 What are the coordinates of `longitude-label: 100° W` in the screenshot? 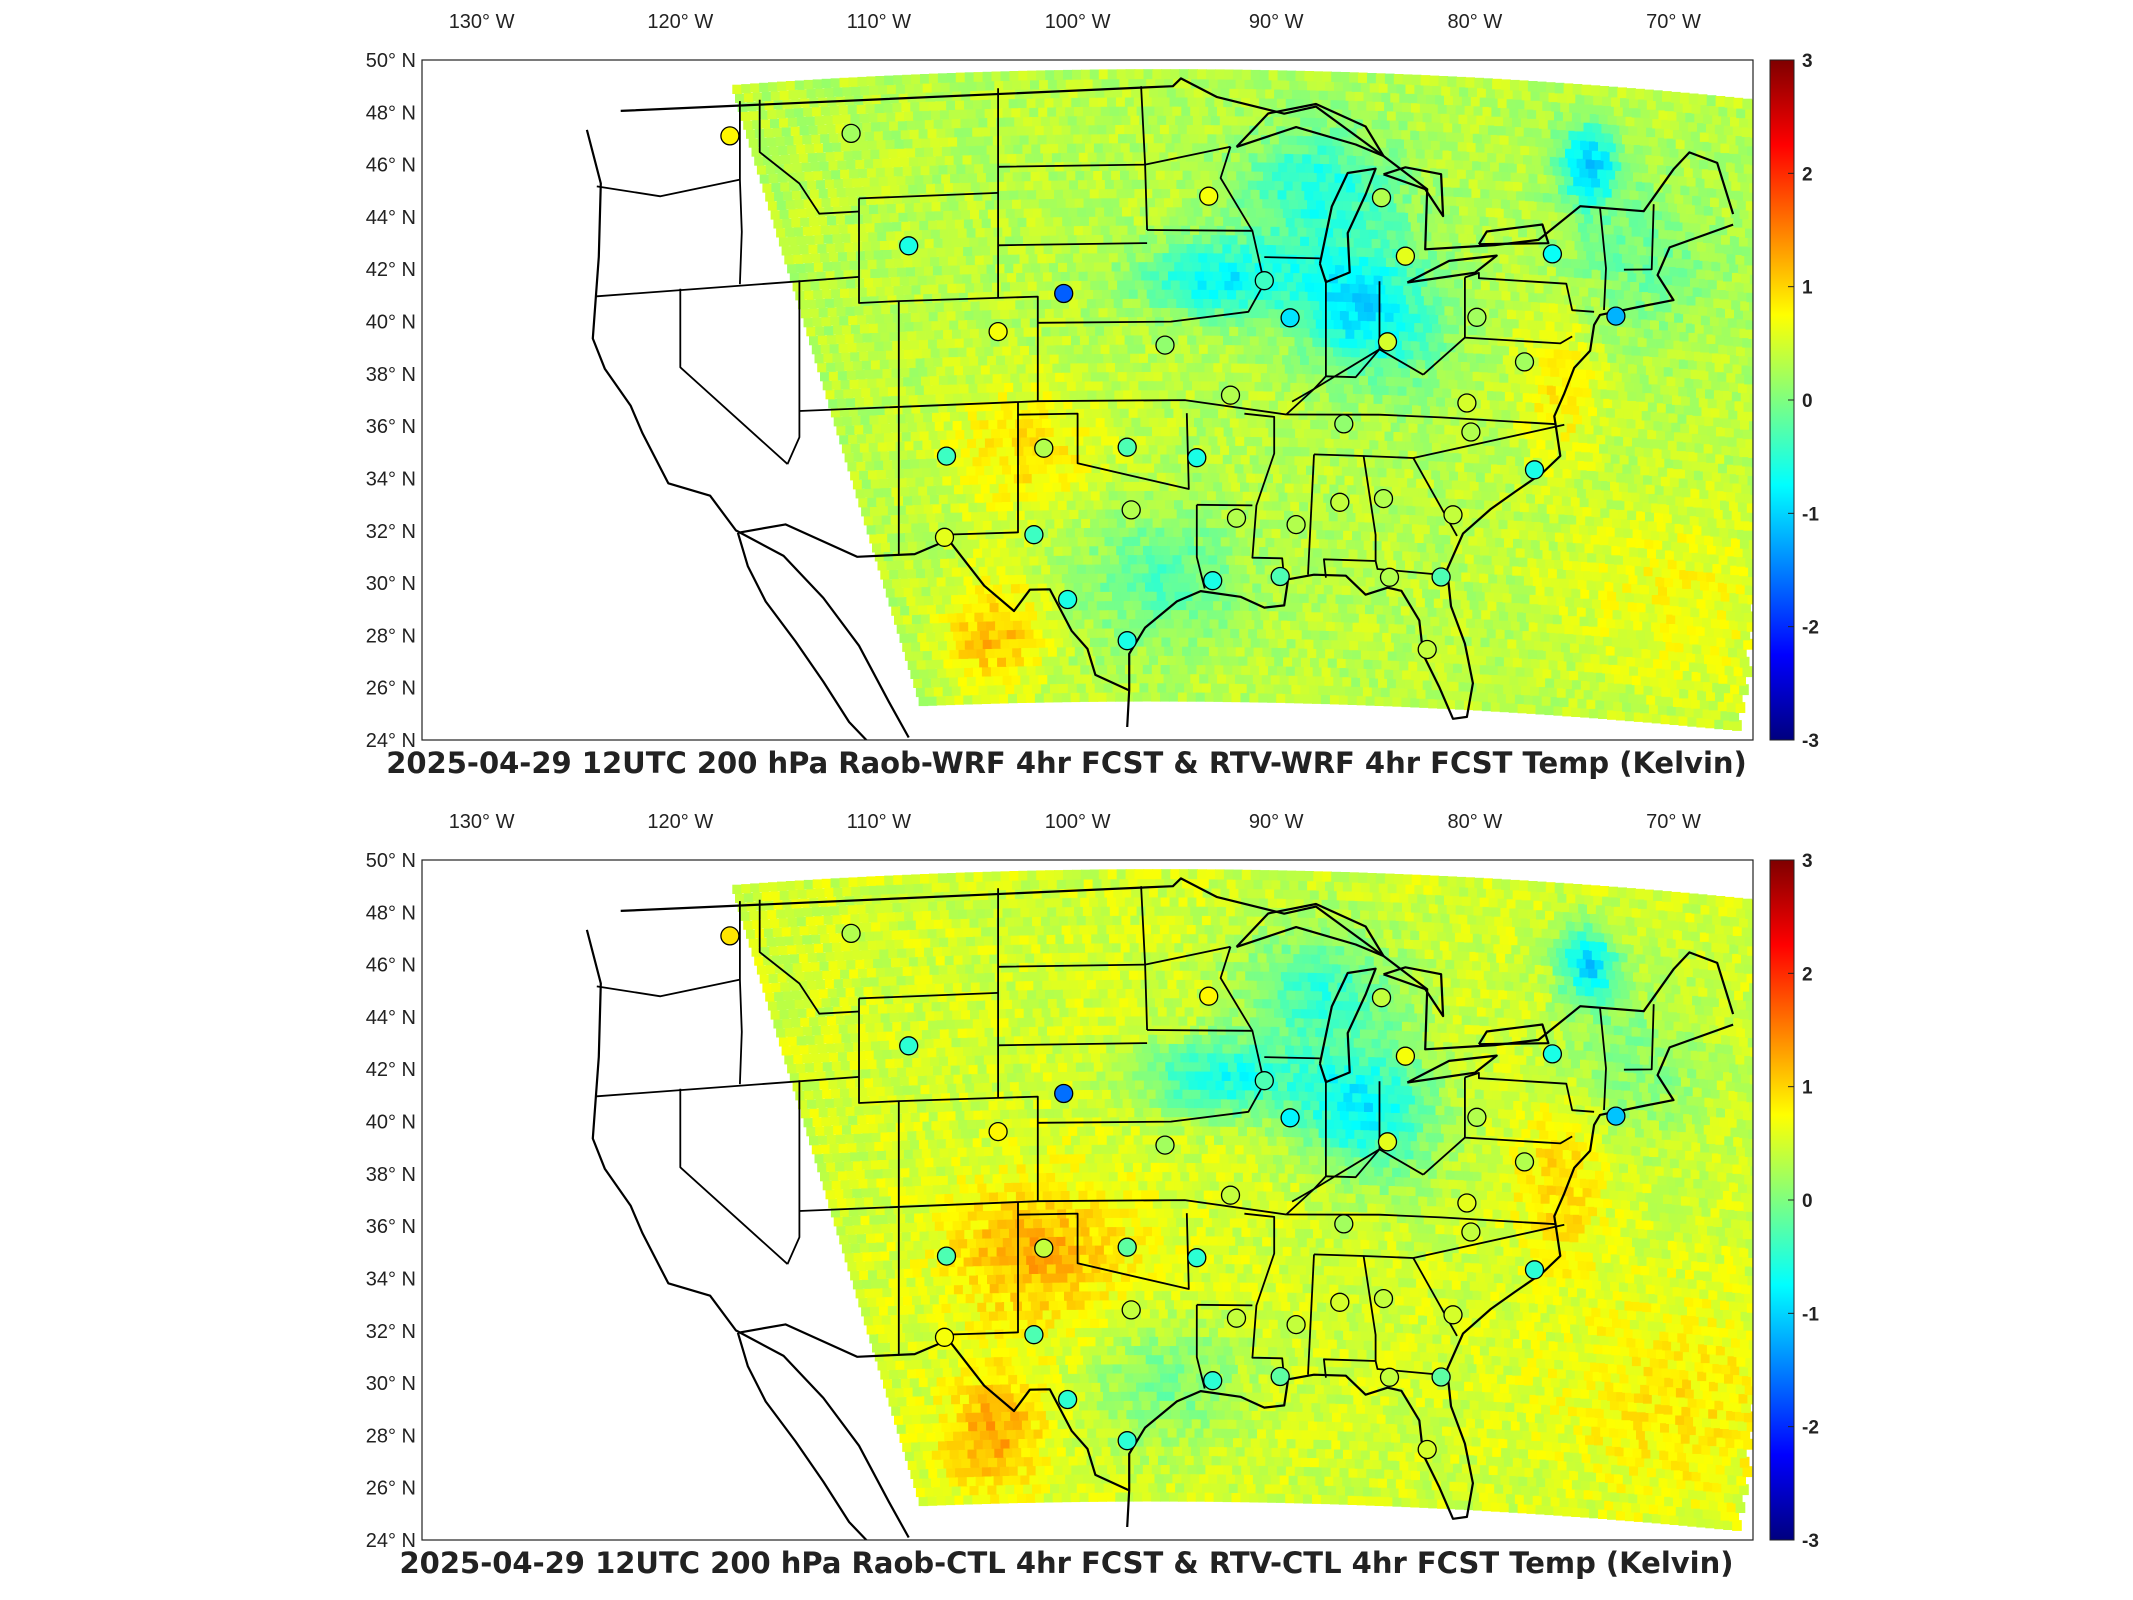 It's located at (1078, 22).